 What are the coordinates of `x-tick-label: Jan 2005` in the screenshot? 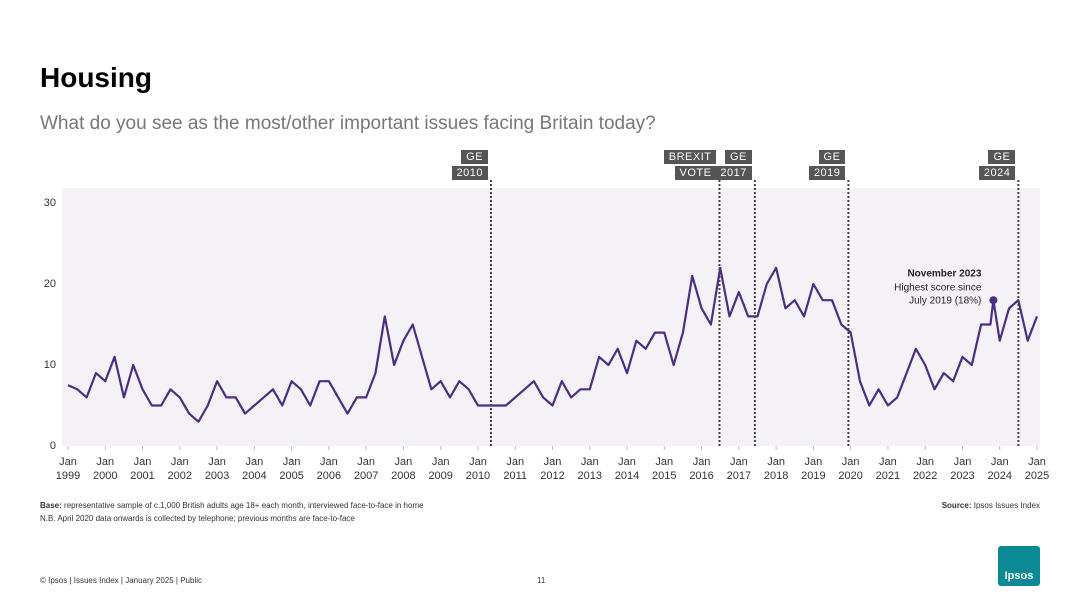 It's located at (291, 469).